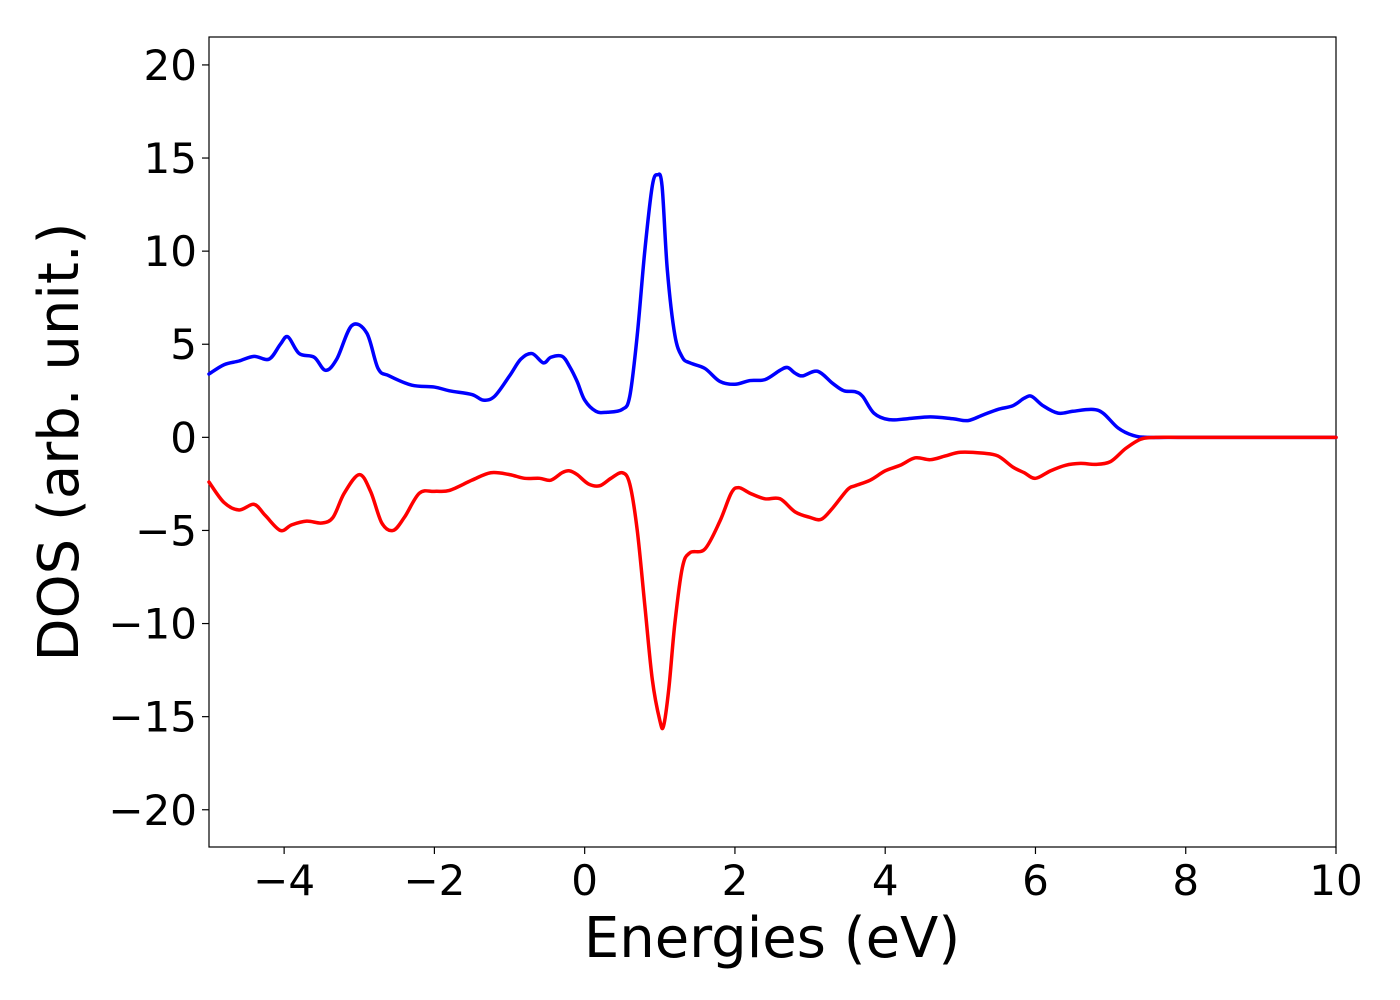 The width and height of the screenshot is (1400, 1000). Describe the element at coordinates (166, 530) in the screenshot. I see `y-tick-label: −5` at that location.